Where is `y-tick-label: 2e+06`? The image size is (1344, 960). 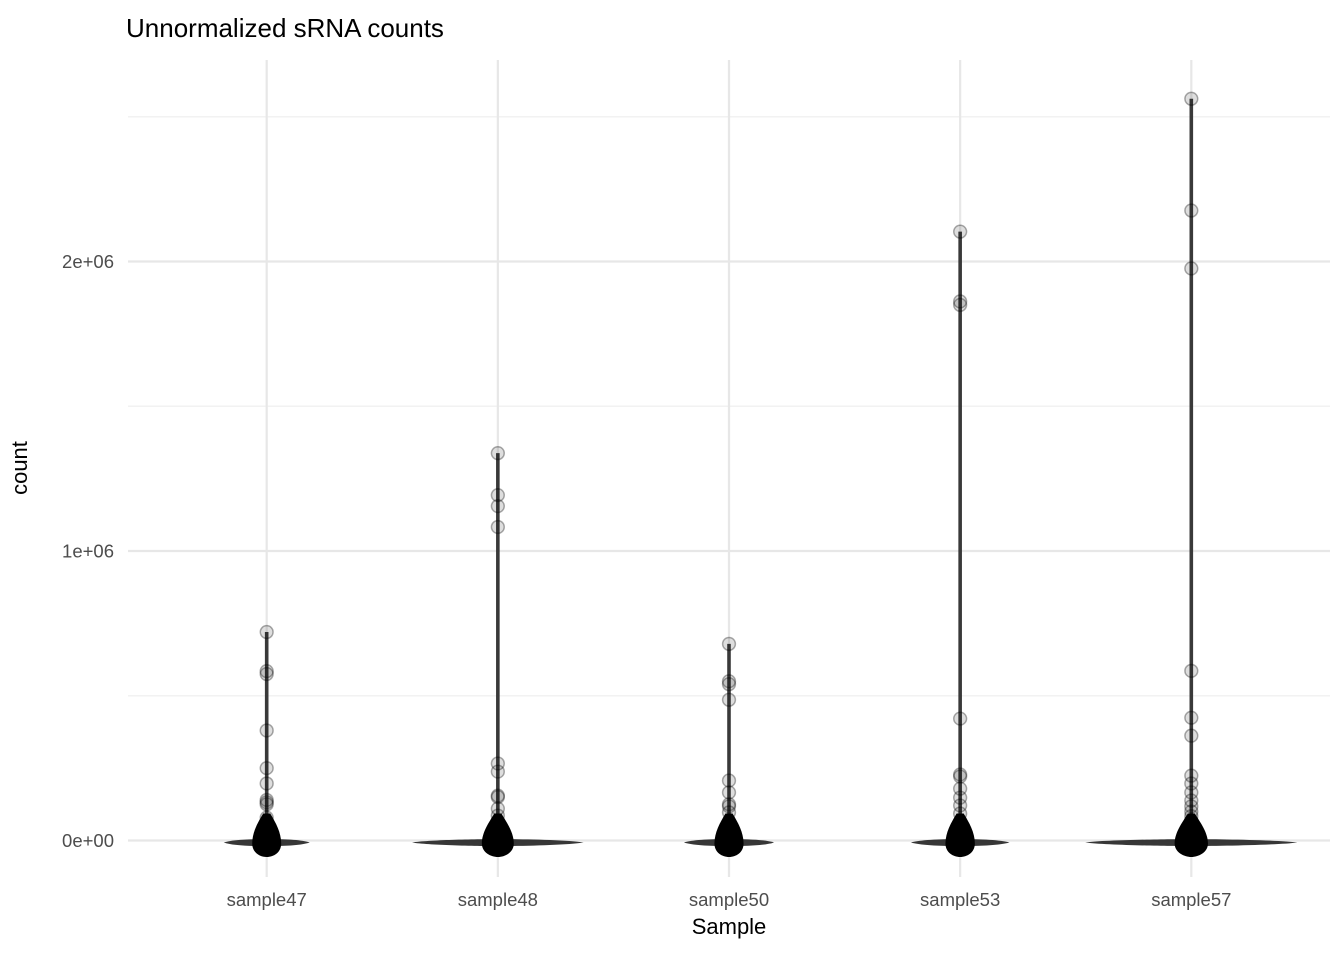
y-tick-label: 2e+06 is located at coordinates (88, 261).